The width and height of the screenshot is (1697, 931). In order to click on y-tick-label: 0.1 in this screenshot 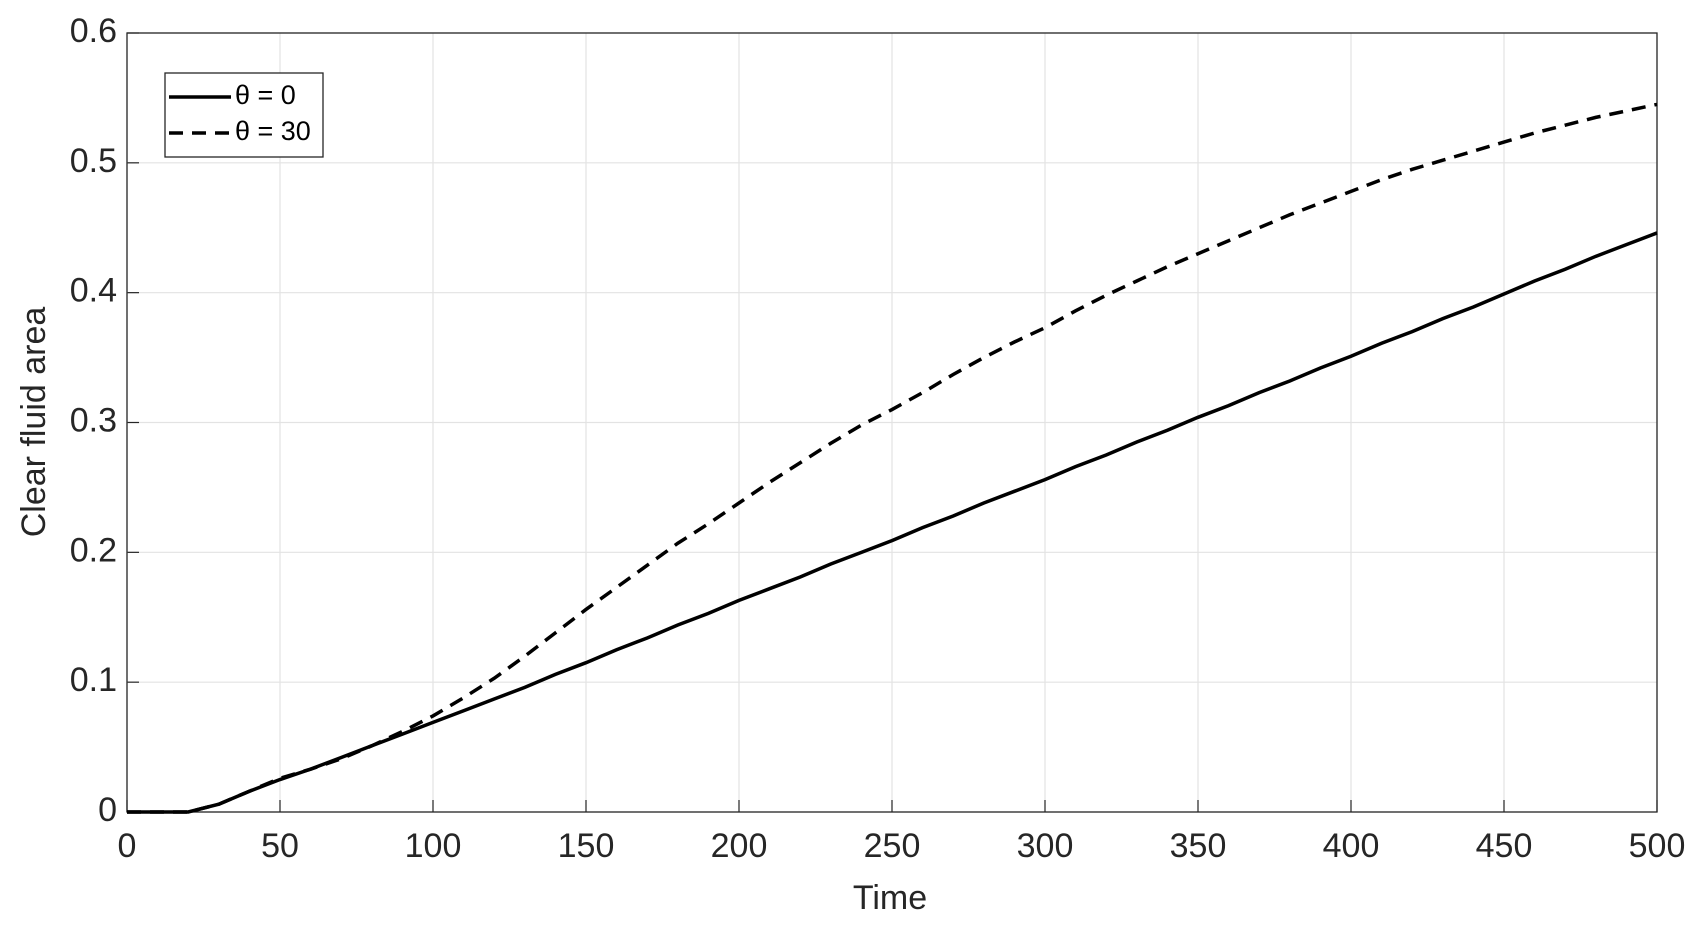, I will do `click(93, 680)`.